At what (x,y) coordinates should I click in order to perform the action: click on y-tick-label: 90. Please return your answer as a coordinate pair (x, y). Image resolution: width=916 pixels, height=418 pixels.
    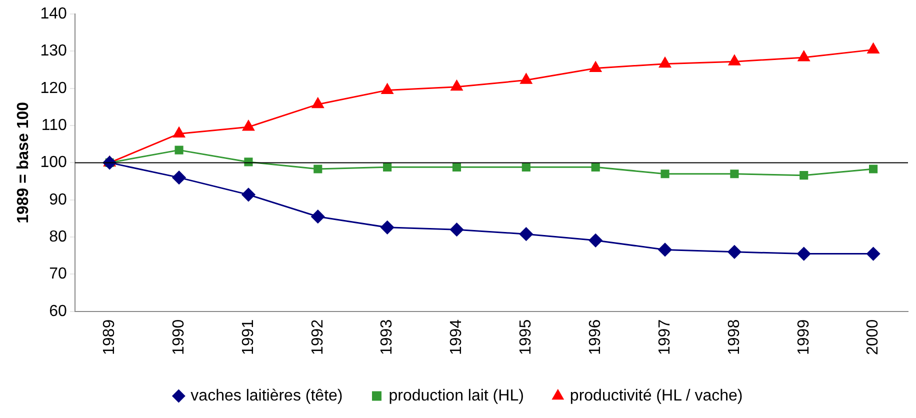
    Looking at the image, I should click on (58, 199).